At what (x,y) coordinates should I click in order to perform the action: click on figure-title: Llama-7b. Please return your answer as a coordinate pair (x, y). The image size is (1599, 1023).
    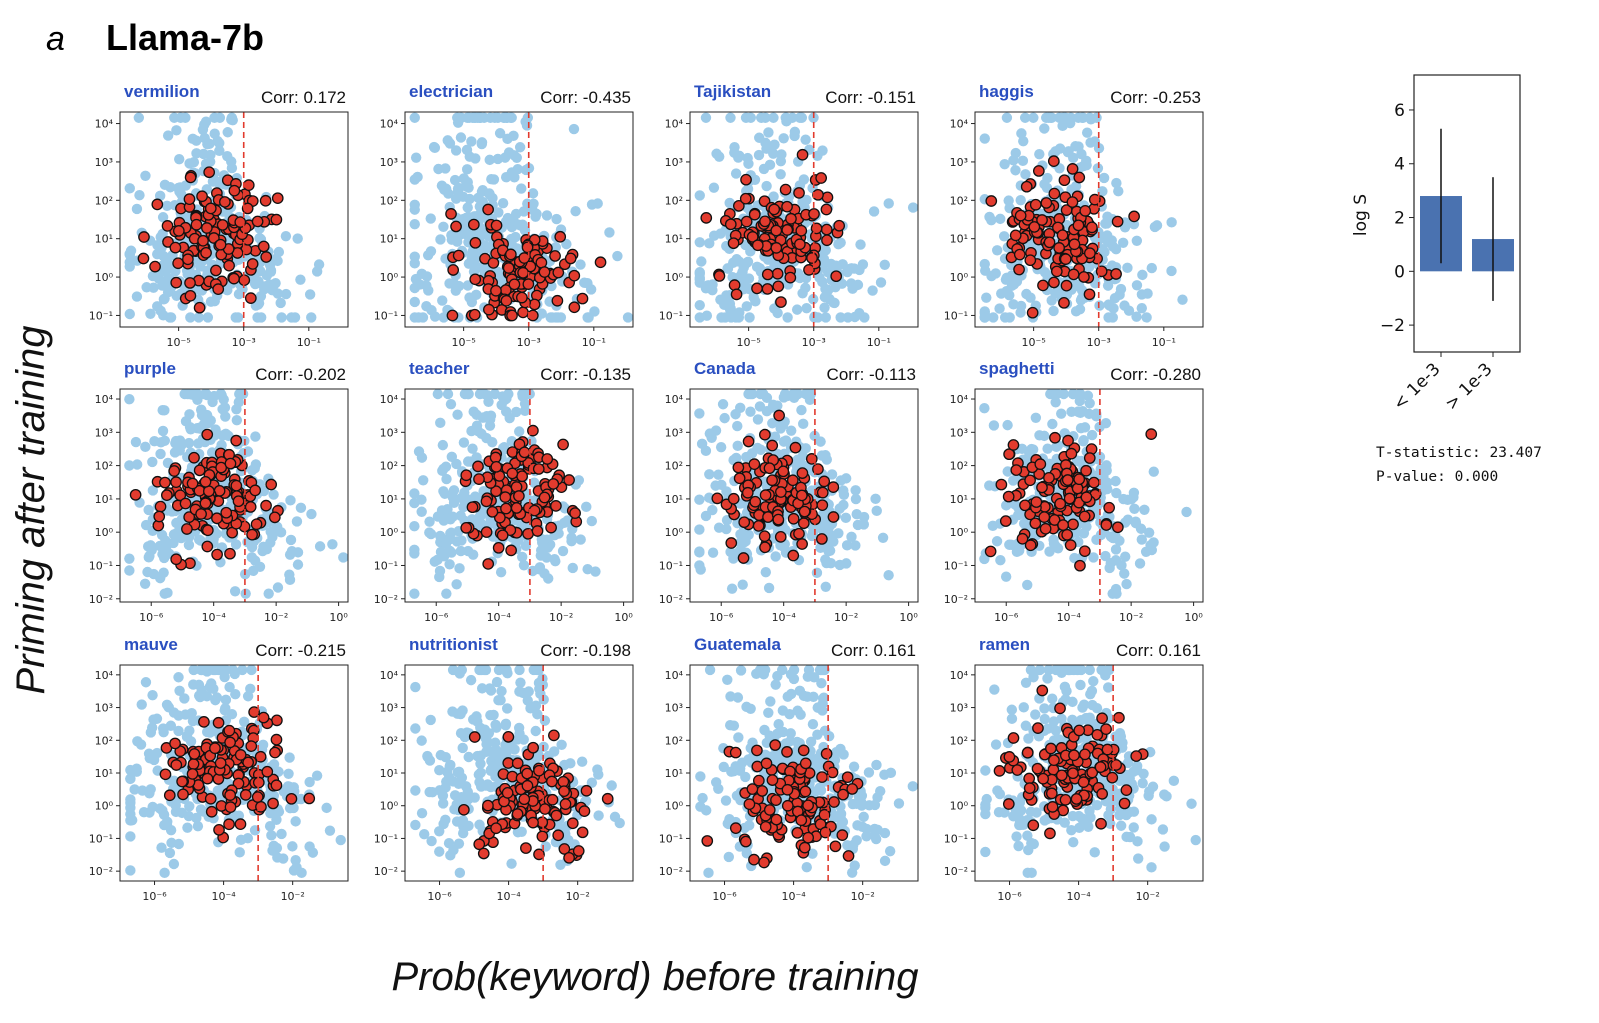
    Looking at the image, I should click on (185, 37).